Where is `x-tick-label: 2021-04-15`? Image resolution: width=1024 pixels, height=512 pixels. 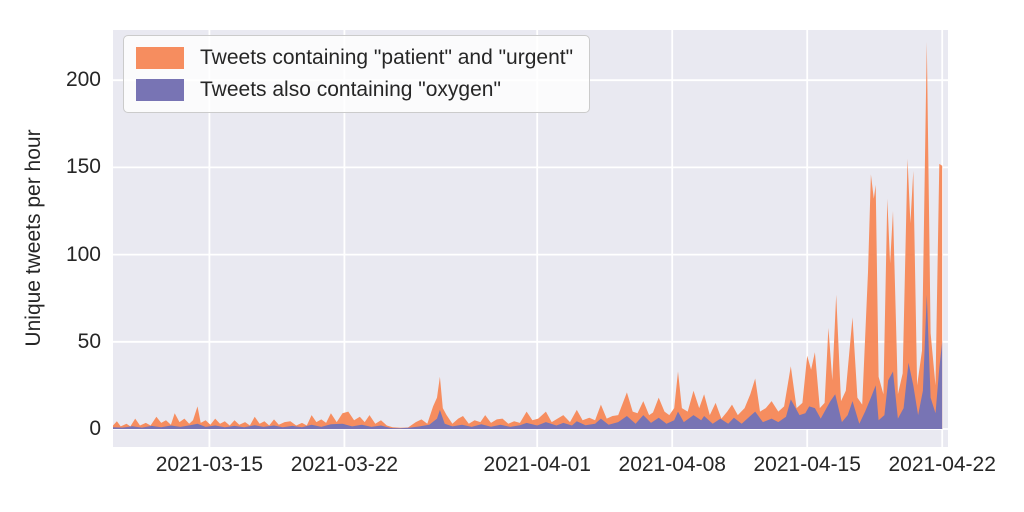 x-tick-label: 2021-04-15 is located at coordinates (807, 464).